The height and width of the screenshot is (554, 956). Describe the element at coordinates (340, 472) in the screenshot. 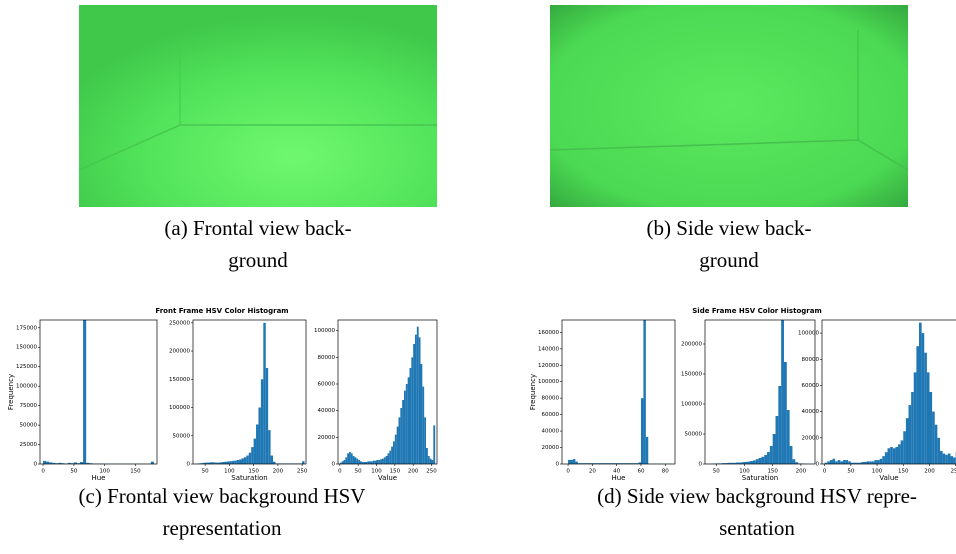

I see `x-tick-label: 0` at that location.